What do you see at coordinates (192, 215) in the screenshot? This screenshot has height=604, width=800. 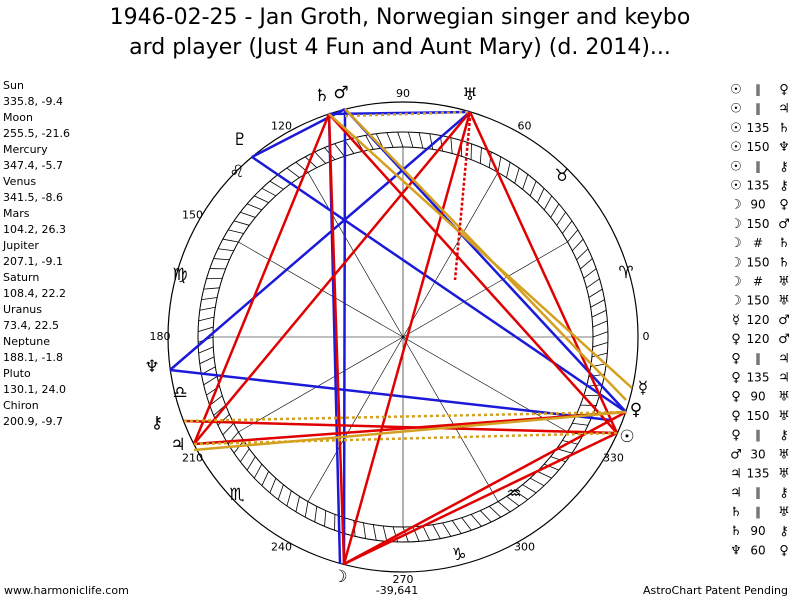 I see `degree-label: 150` at bounding box center [192, 215].